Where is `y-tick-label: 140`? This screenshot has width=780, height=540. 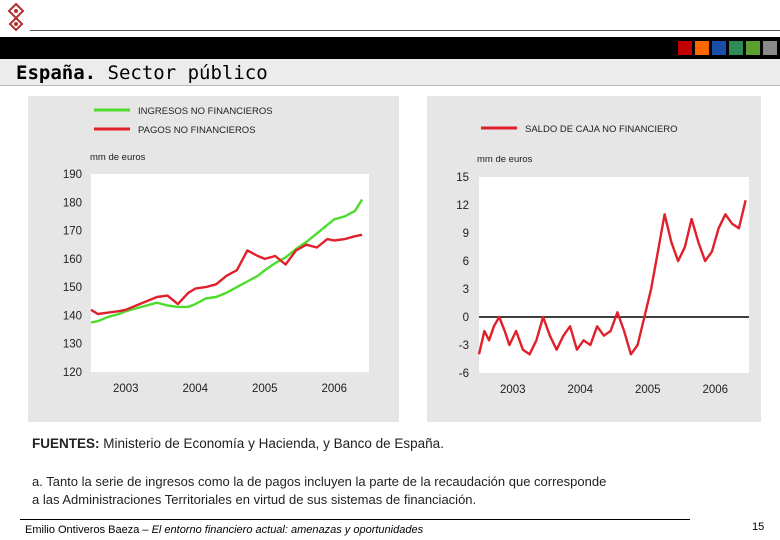
y-tick-label: 140 is located at coordinates (72, 316).